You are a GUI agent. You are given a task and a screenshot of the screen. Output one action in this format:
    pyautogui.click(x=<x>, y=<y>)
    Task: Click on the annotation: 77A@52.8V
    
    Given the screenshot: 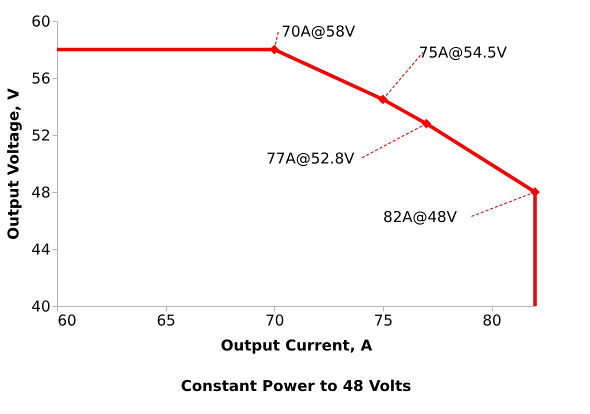 What is the action you would take?
    pyautogui.click(x=311, y=159)
    